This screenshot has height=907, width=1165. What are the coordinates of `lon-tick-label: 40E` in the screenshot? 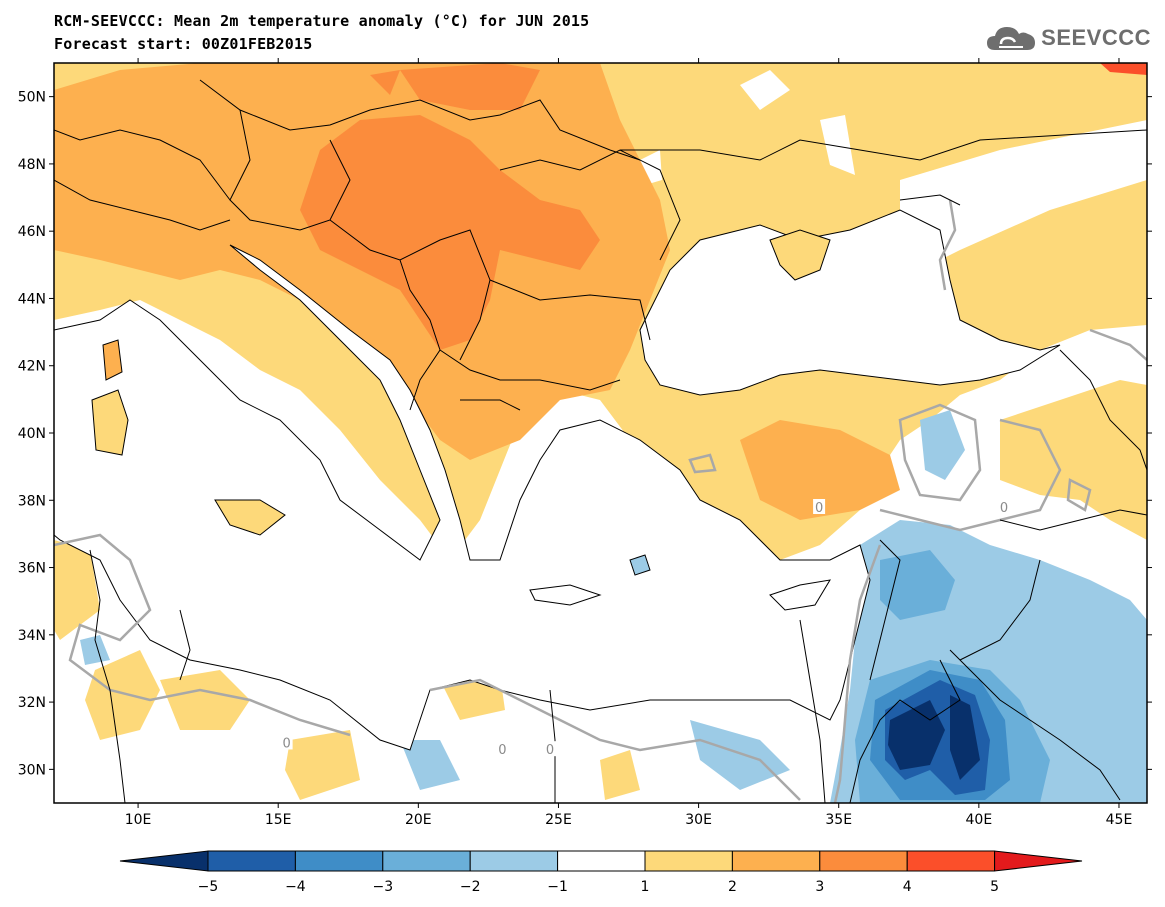 It's located at (979, 820).